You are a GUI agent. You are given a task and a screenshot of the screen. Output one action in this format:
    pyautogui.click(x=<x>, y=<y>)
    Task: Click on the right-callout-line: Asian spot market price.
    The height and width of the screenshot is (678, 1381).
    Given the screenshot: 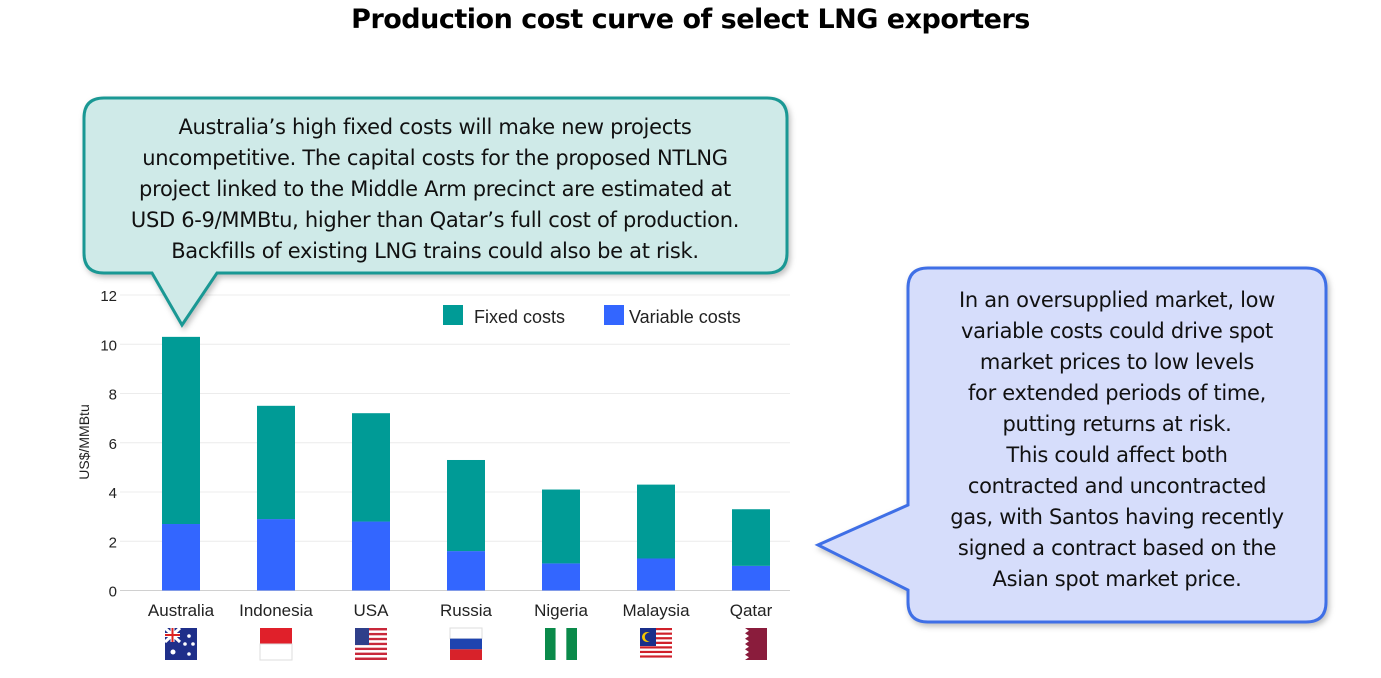 What is the action you would take?
    pyautogui.click(x=1117, y=579)
    